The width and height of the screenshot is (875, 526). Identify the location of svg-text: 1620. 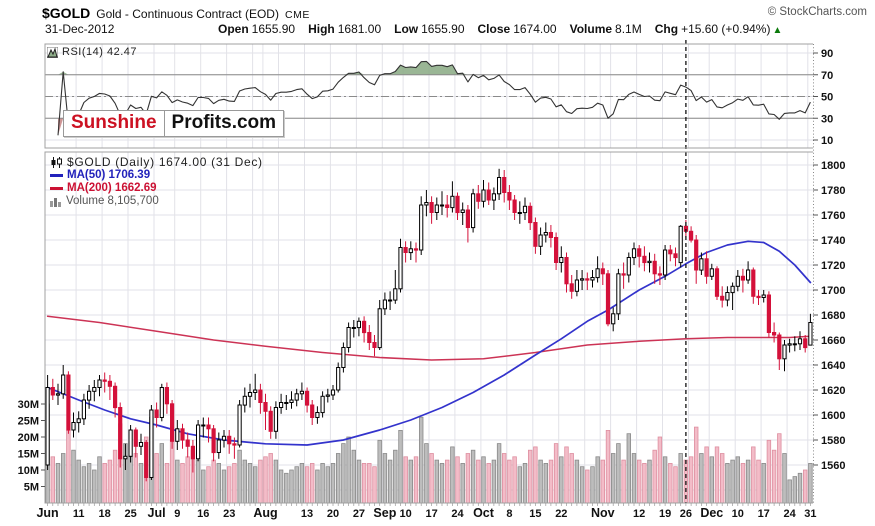
(833, 391).